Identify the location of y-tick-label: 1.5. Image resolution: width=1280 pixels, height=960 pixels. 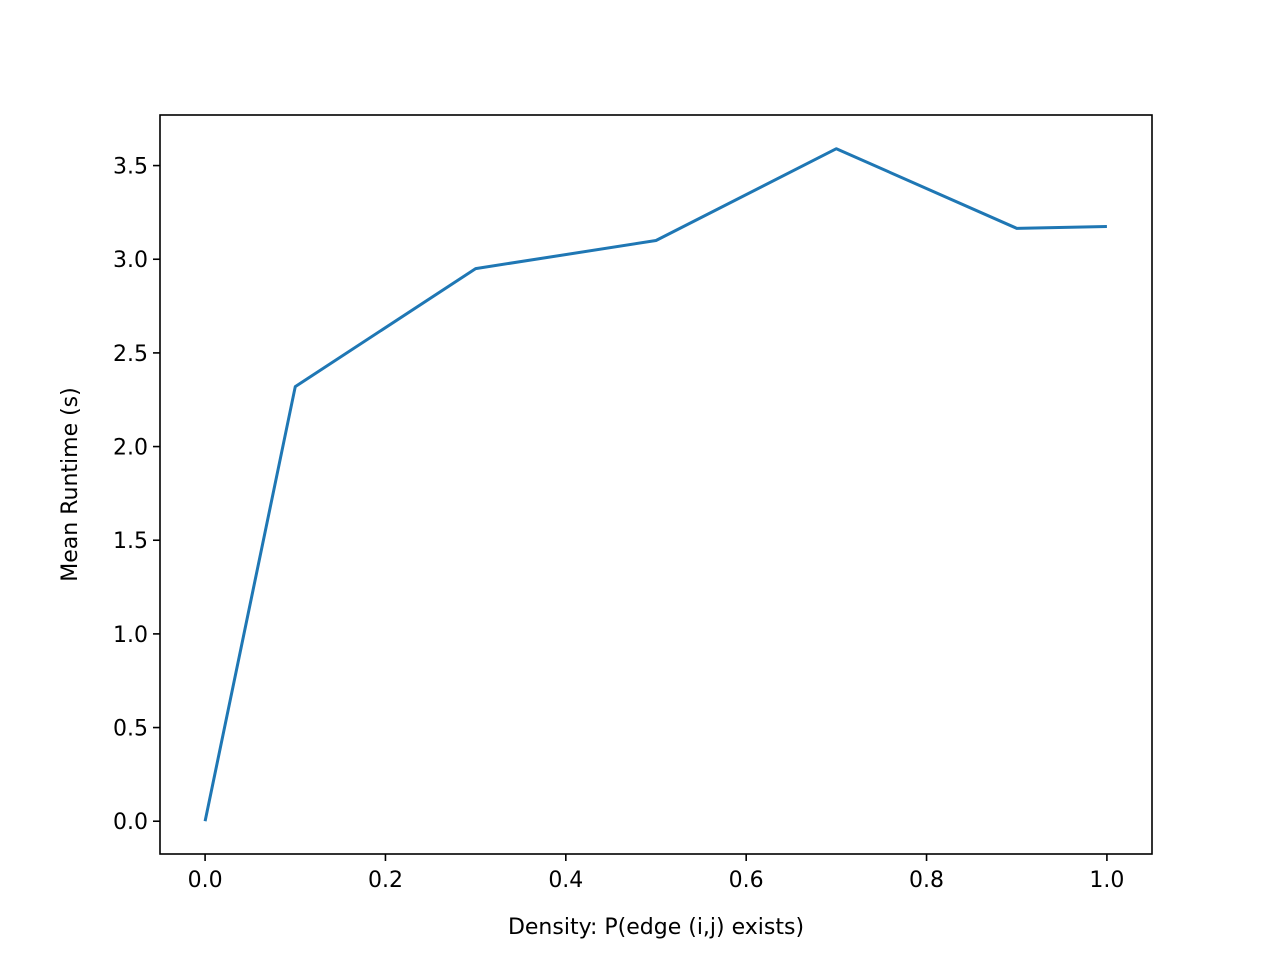
(130, 541).